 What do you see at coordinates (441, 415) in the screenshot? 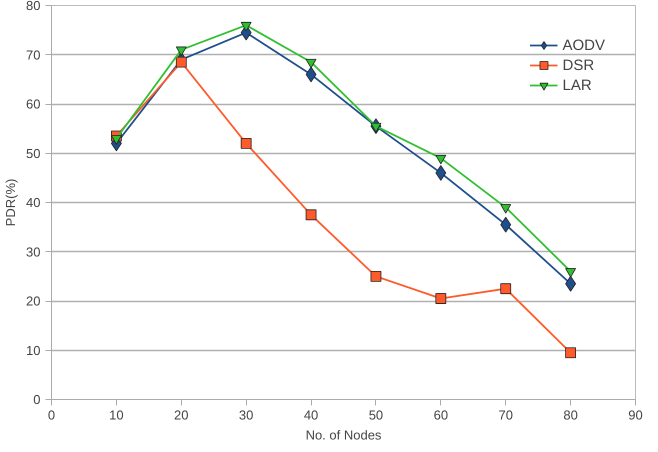
I see `x-tick-label: 60` at bounding box center [441, 415].